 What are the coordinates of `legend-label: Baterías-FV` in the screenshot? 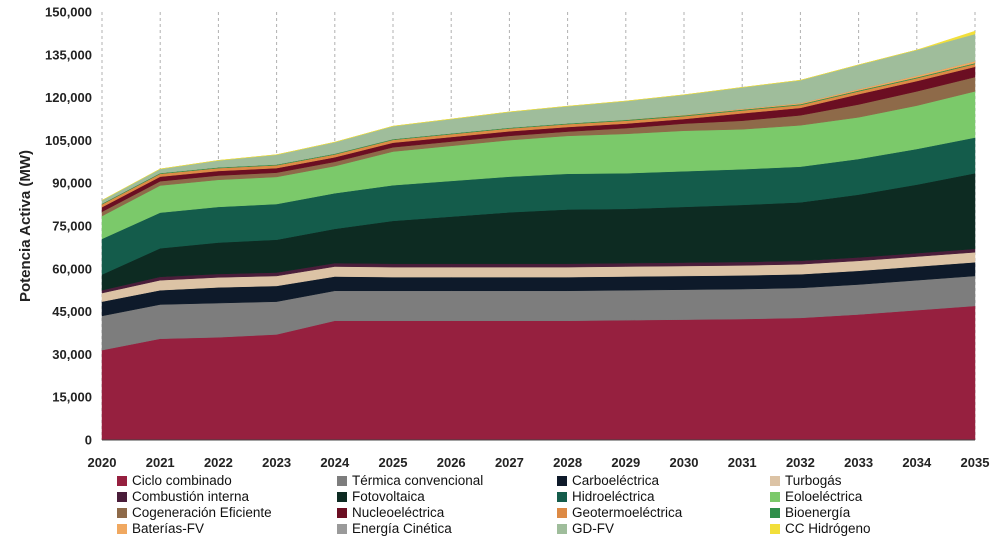 It's located at (168, 528).